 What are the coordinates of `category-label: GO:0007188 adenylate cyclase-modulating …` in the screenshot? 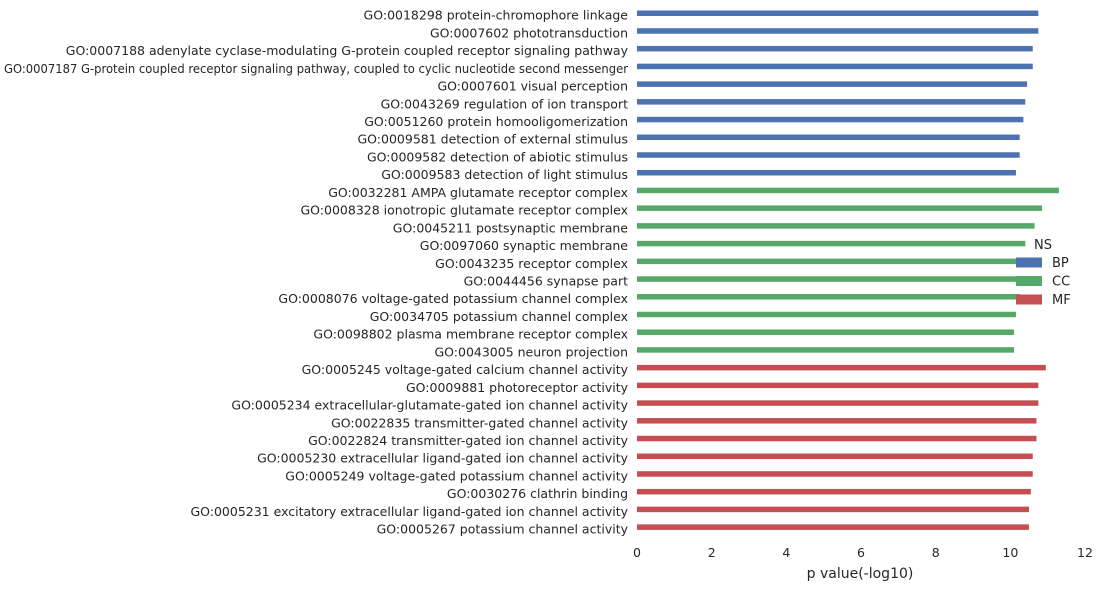 It's located at (347, 50).